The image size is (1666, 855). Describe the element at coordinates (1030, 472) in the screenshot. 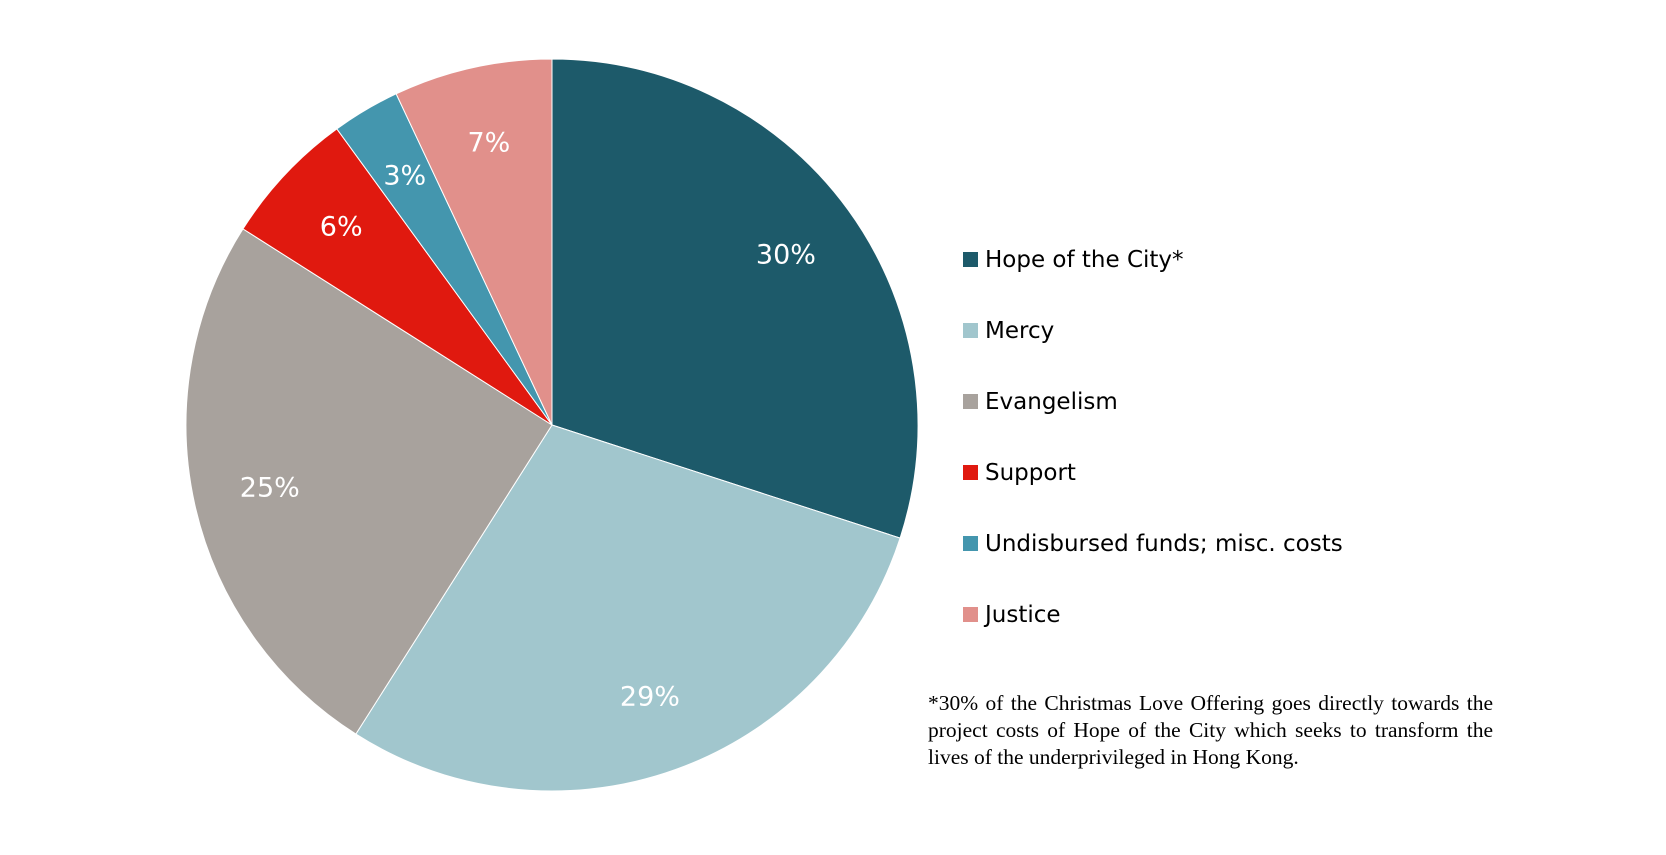

I see `legend-label: Support` at that location.